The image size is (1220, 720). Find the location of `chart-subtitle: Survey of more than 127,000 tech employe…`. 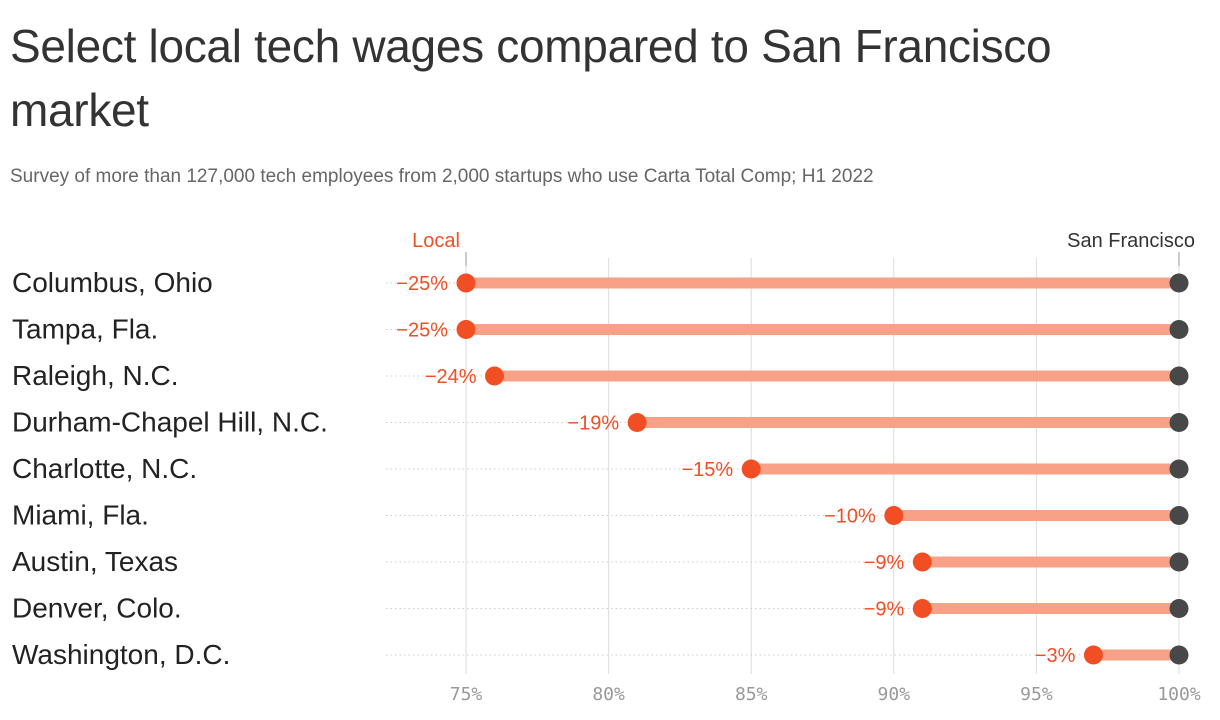

chart-subtitle: Survey of more than 127,000 tech employe… is located at coordinates (442, 176).